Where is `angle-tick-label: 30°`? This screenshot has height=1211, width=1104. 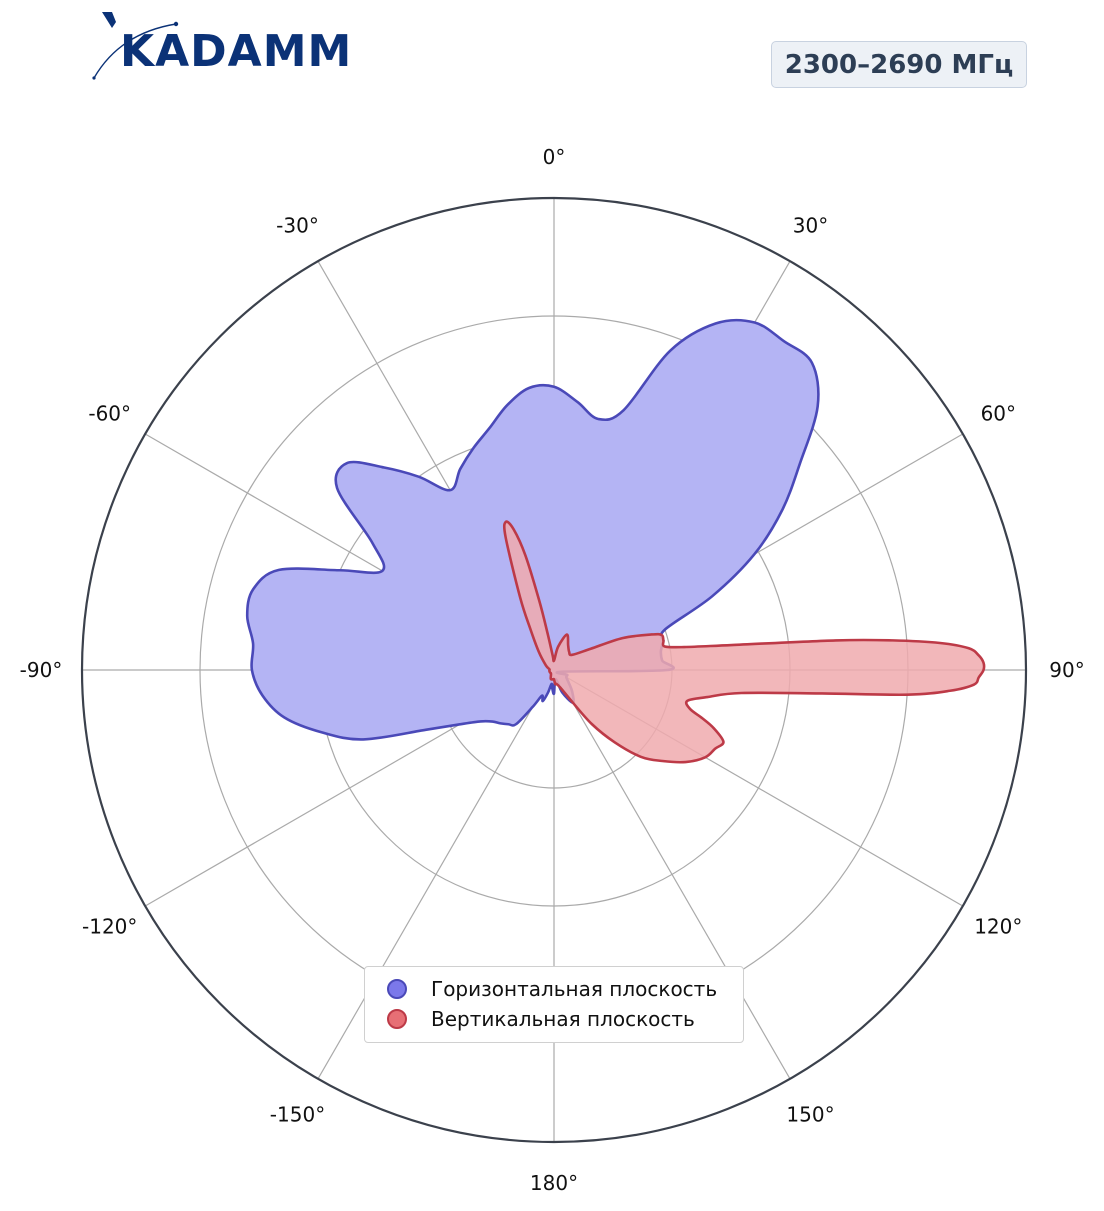
angle-tick-label: 30° is located at coordinates (810, 226).